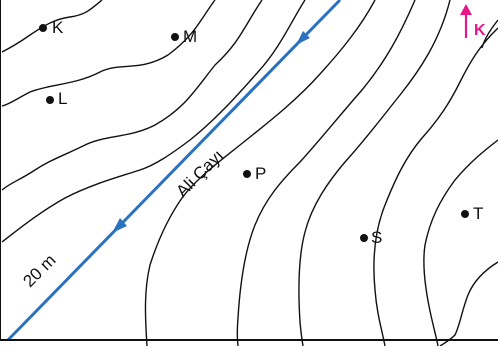 This screenshot has height=346, width=498. I want to click on north-label: K, so click(480, 30).